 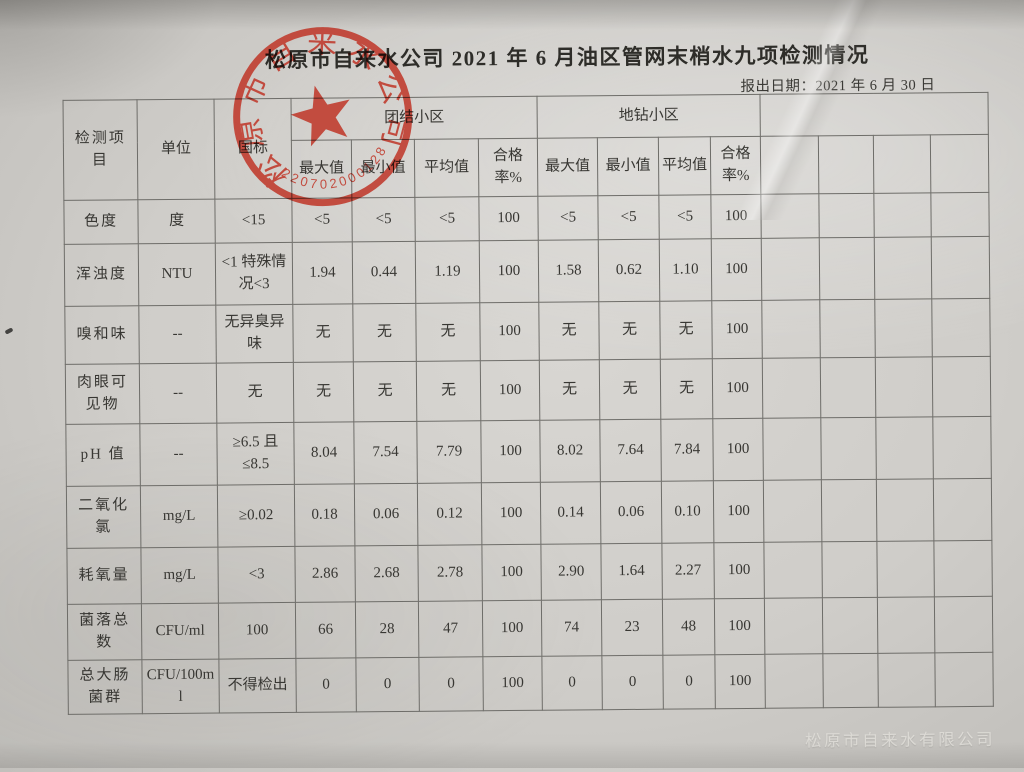 What do you see at coordinates (386, 514) in the screenshot?
I see `cell-value: 0.06` at bounding box center [386, 514].